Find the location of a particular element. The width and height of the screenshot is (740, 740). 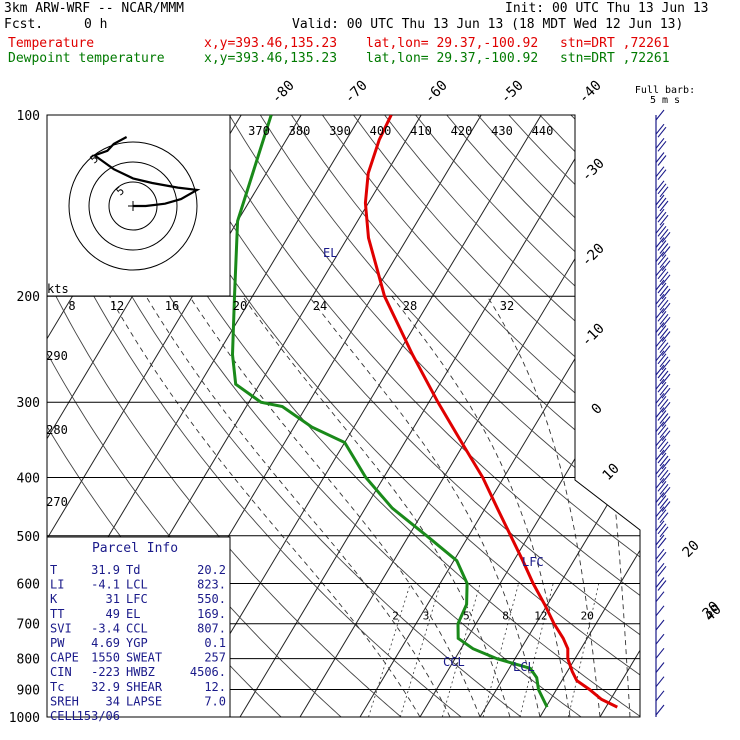

hodograph-ring is located at coordinates (133, 206).